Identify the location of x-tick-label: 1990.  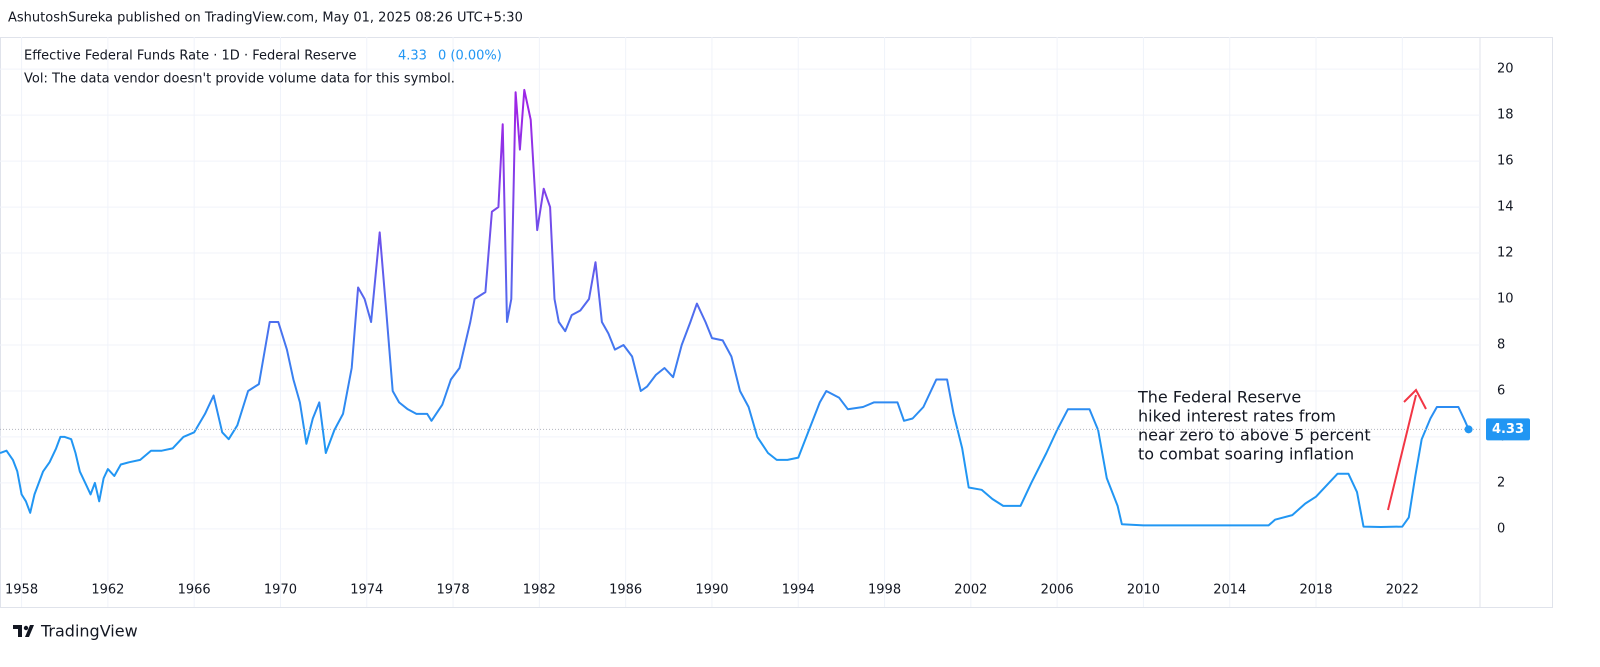
(711, 590).